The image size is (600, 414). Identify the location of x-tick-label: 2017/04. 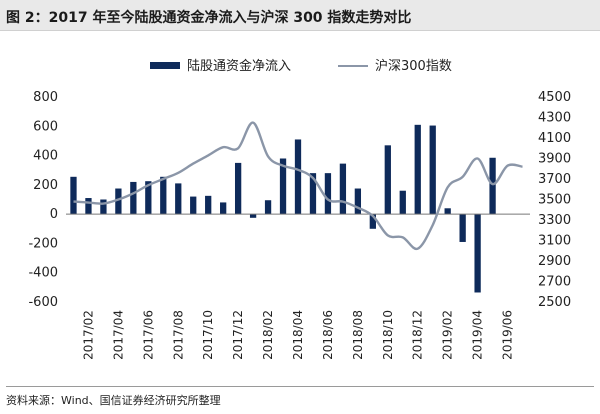
(118, 335).